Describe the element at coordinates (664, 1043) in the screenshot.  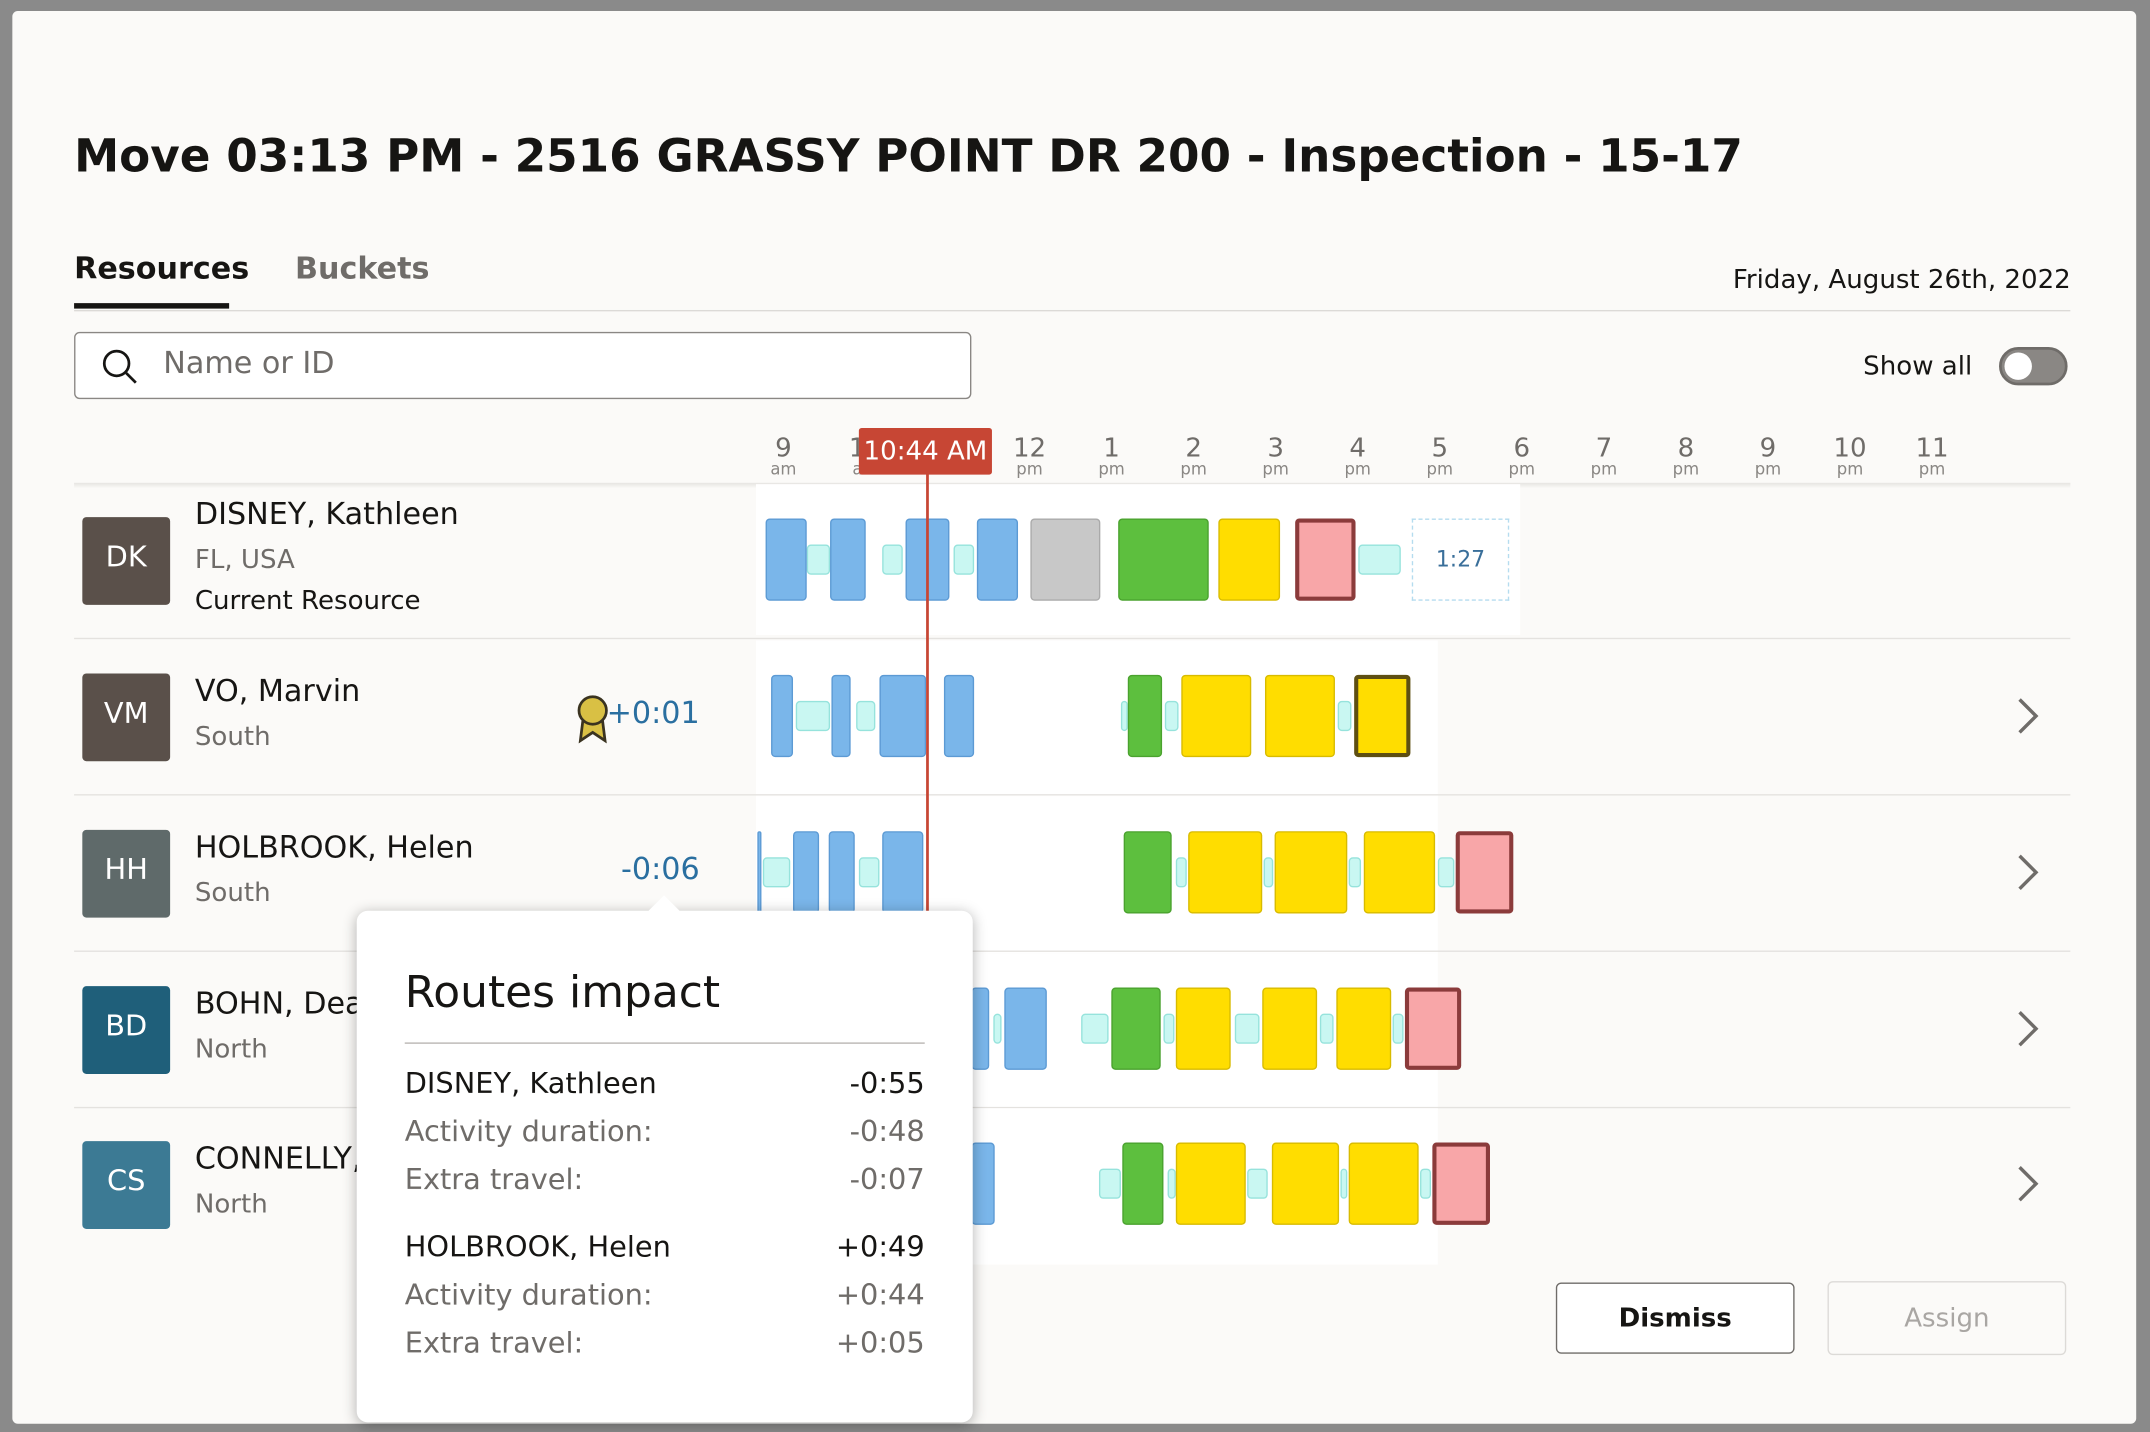
I see `popup-divider` at that location.